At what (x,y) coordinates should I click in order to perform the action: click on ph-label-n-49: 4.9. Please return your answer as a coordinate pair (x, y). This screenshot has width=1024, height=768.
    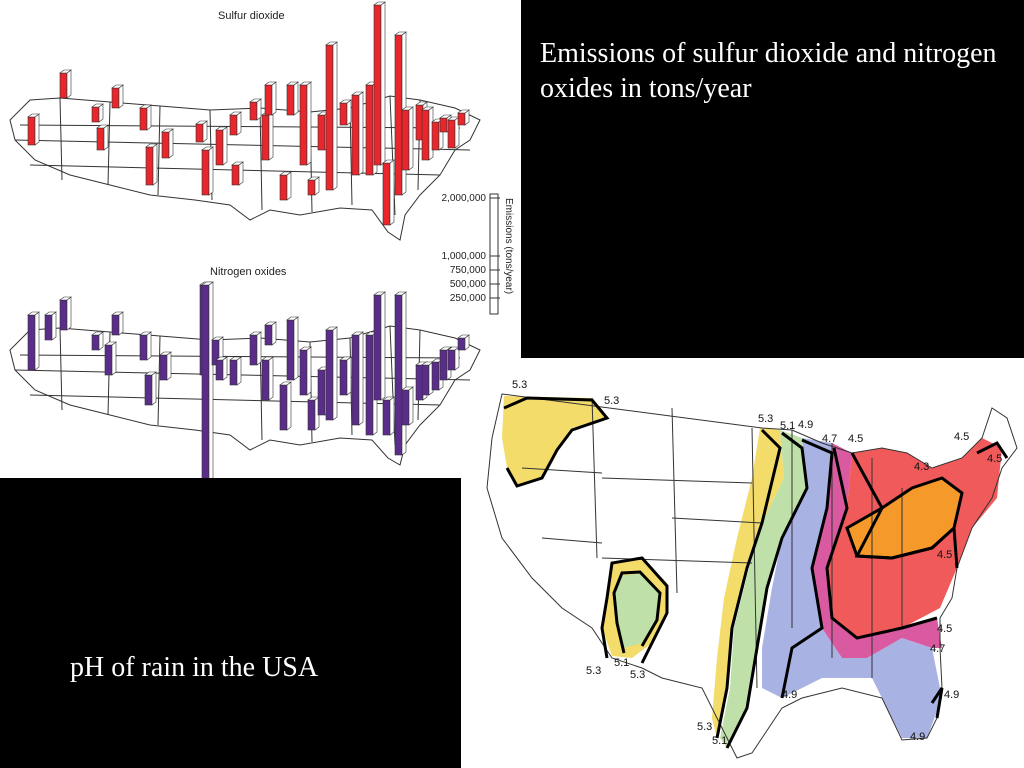
    Looking at the image, I should click on (805, 425).